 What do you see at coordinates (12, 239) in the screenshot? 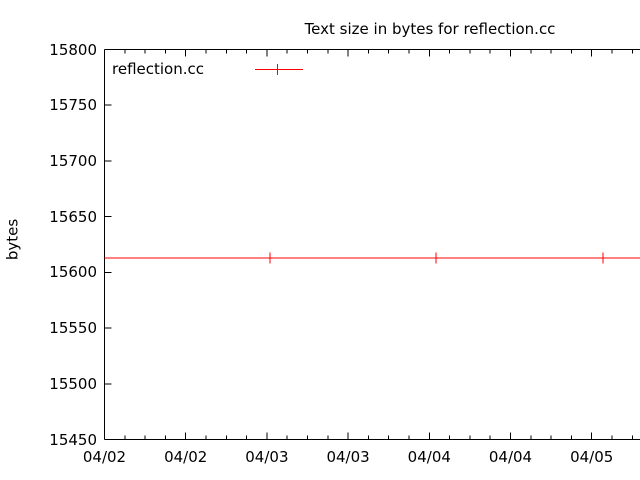
I see `y-axis-label: bytes` at bounding box center [12, 239].